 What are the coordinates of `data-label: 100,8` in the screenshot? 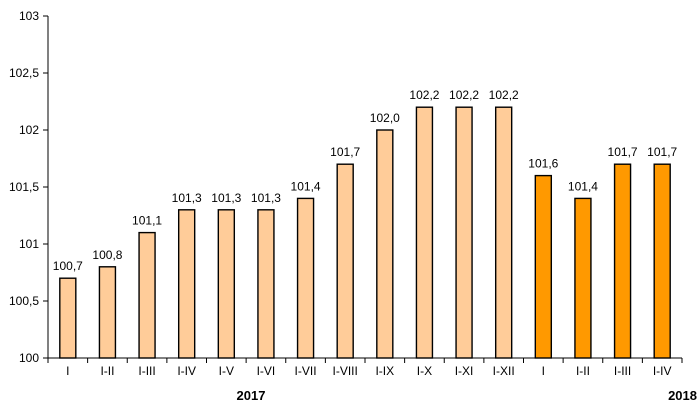 It's located at (107, 255).